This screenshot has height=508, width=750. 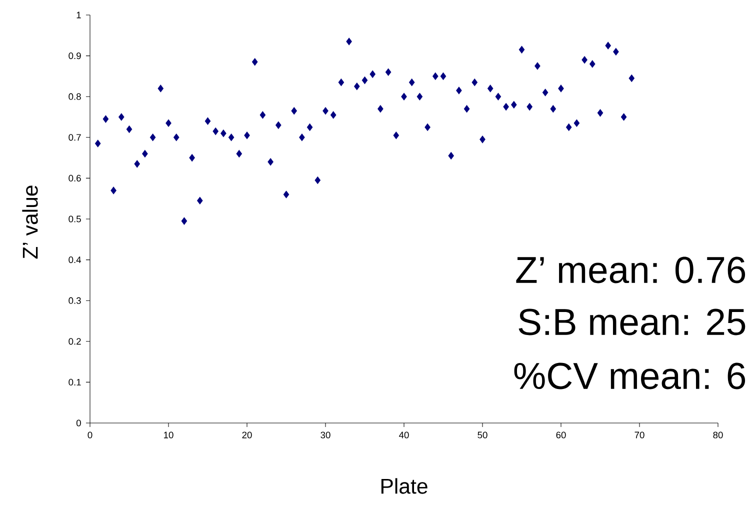 I want to click on y-tick-label: 0.3, so click(x=74, y=300).